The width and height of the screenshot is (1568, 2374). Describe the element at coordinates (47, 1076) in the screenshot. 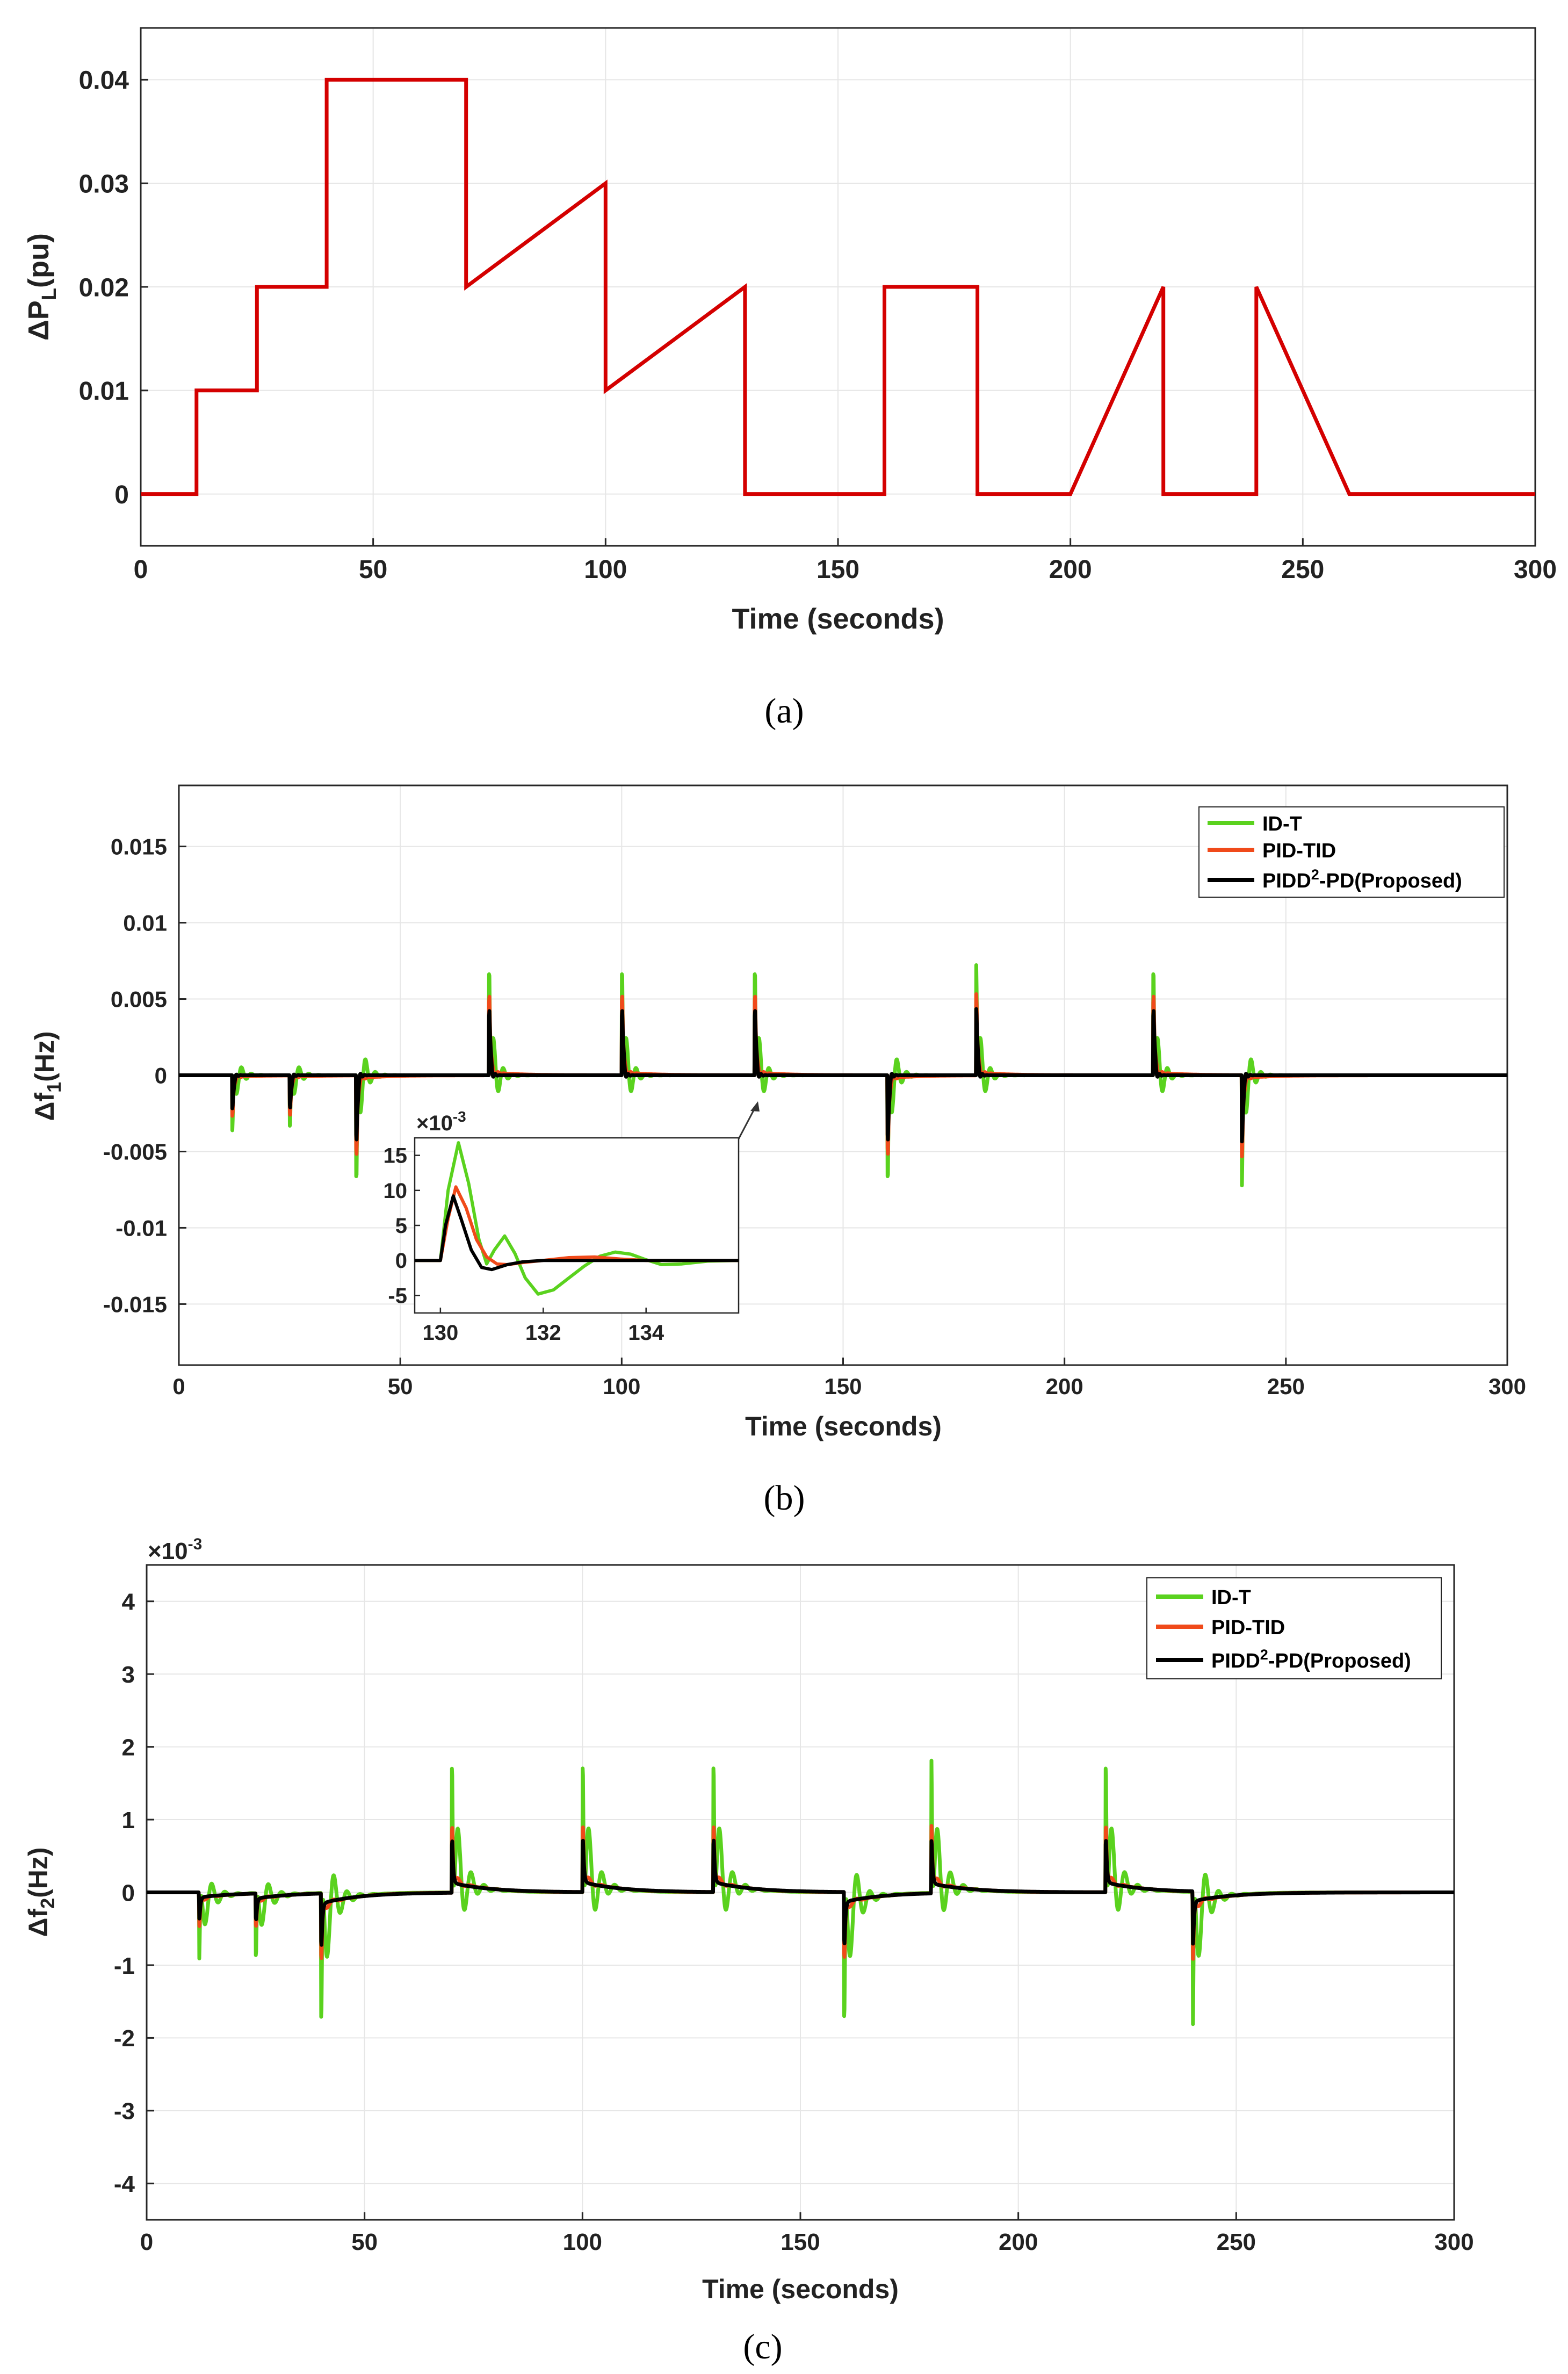

I see `panel-b-ylabel: Δf1(Hz)` at that location.